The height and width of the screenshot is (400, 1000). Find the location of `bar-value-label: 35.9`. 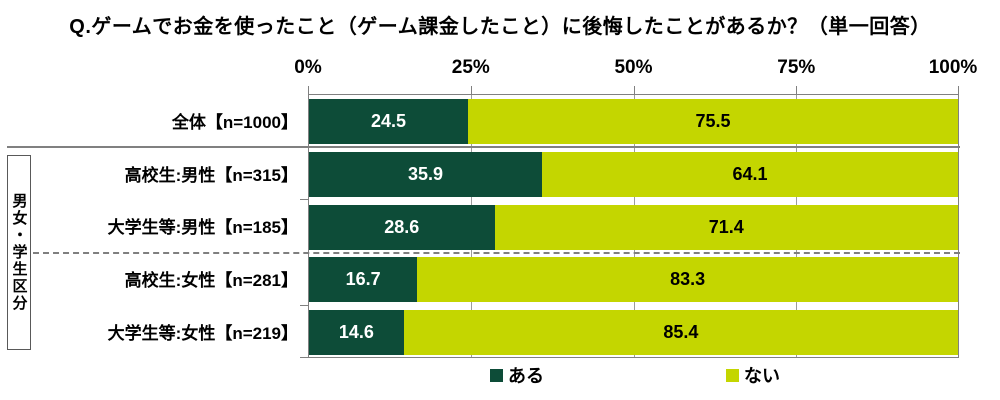

bar-value-label: 35.9 is located at coordinates (425, 173).